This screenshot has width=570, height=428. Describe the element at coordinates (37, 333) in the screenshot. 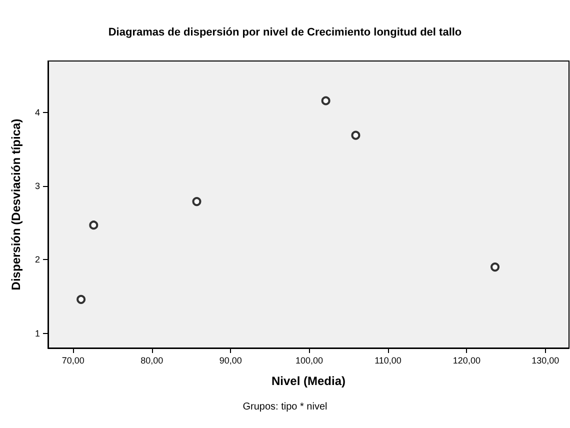

I see `y-tick-label: 1` at that location.